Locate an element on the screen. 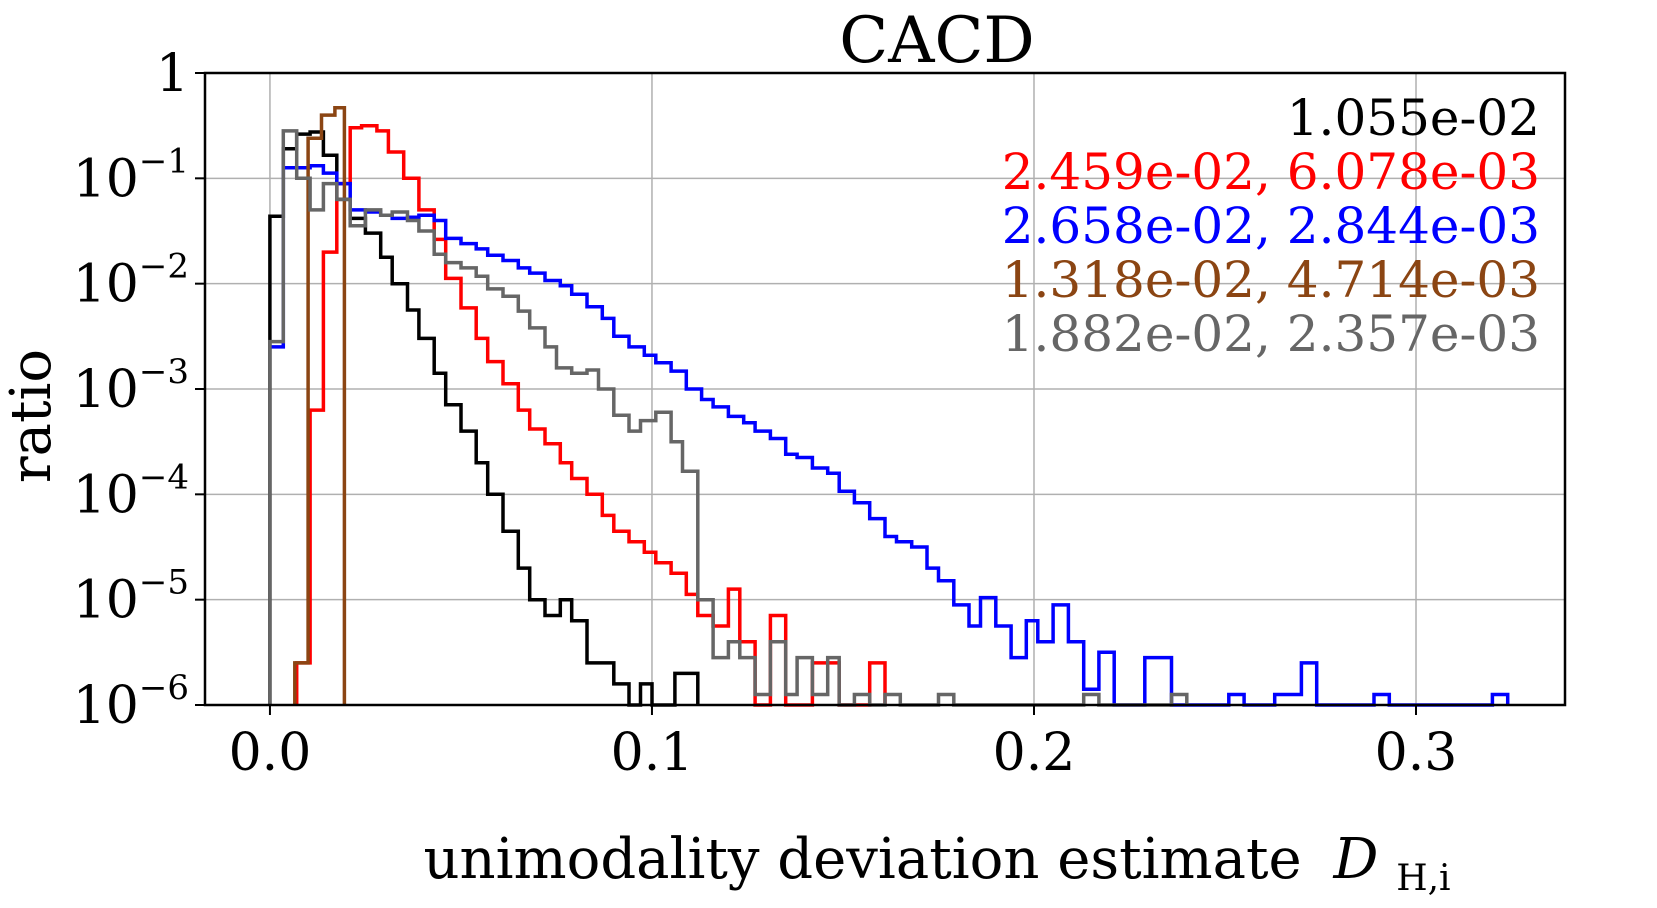 Image resolution: width=1657 pixels, height=908 pixels. legend-entry-3: 2.658e-02, 2.844e-03 is located at coordinates (1271, 226).